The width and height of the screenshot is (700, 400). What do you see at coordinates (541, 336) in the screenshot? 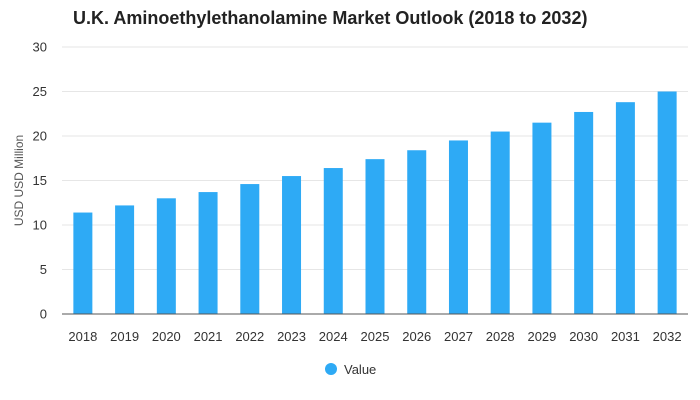
I see `x-tick-label: 2029` at bounding box center [541, 336].